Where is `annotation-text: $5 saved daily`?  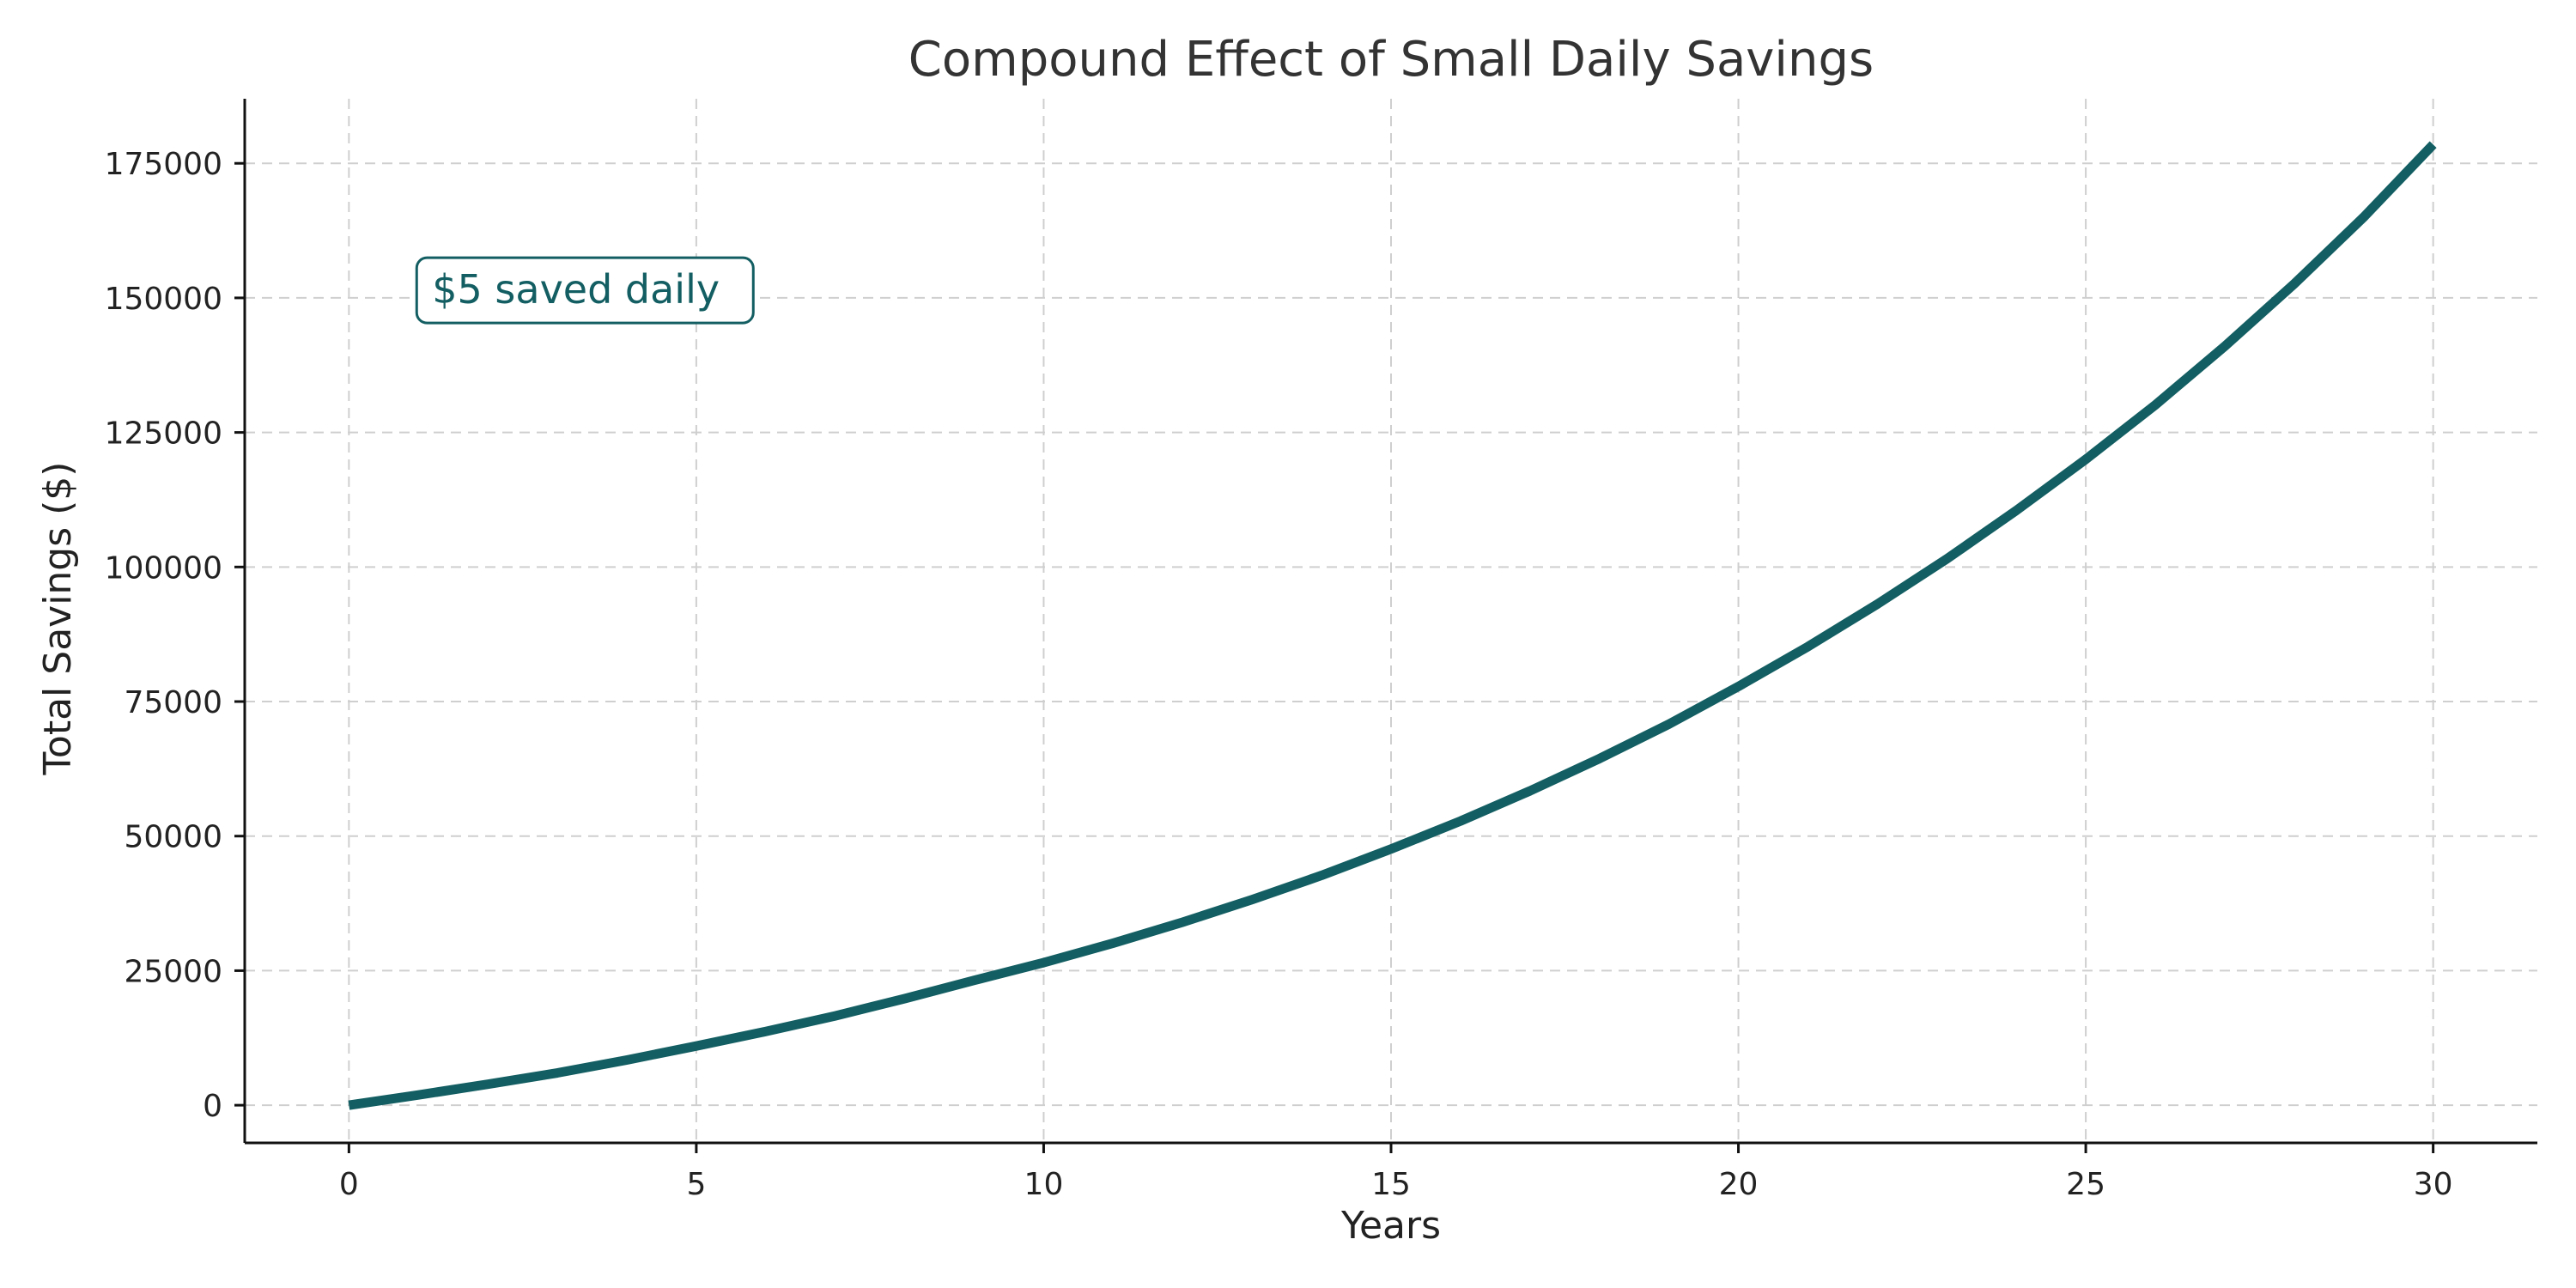 annotation-text: $5 saved daily is located at coordinates (576, 290).